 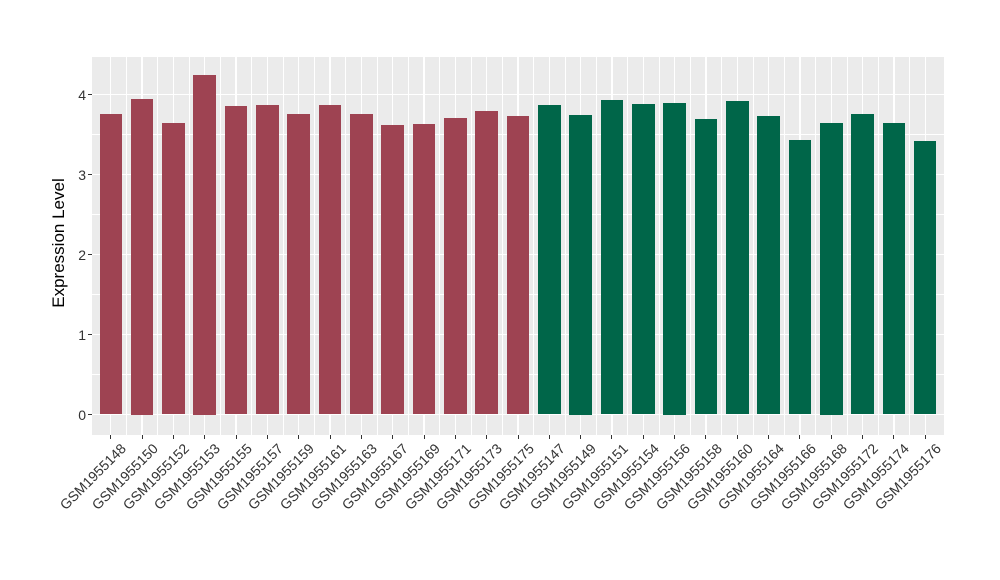 What do you see at coordinates (82, 254) in the screenshot?
I see `y-tick-label: 2` at bounding box center [82, 254].